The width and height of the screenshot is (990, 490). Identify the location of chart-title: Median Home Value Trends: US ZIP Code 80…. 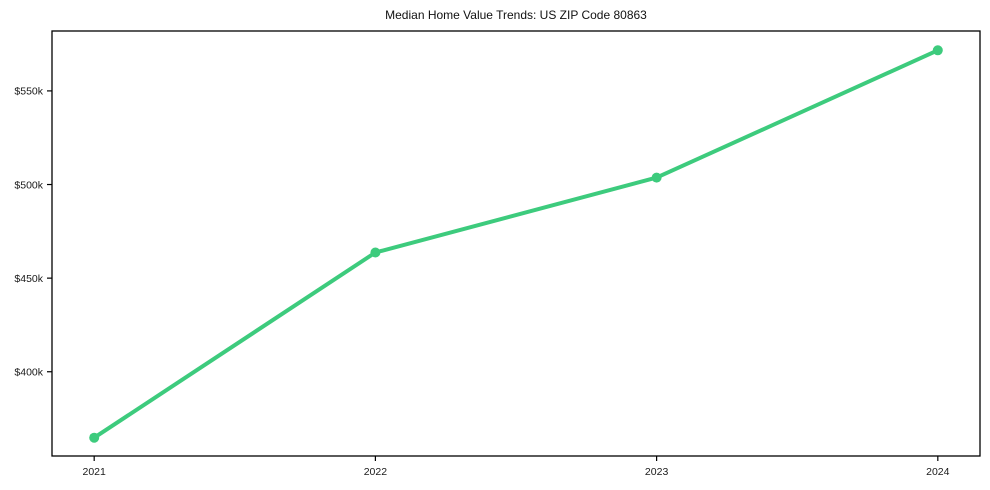
(516, 15).